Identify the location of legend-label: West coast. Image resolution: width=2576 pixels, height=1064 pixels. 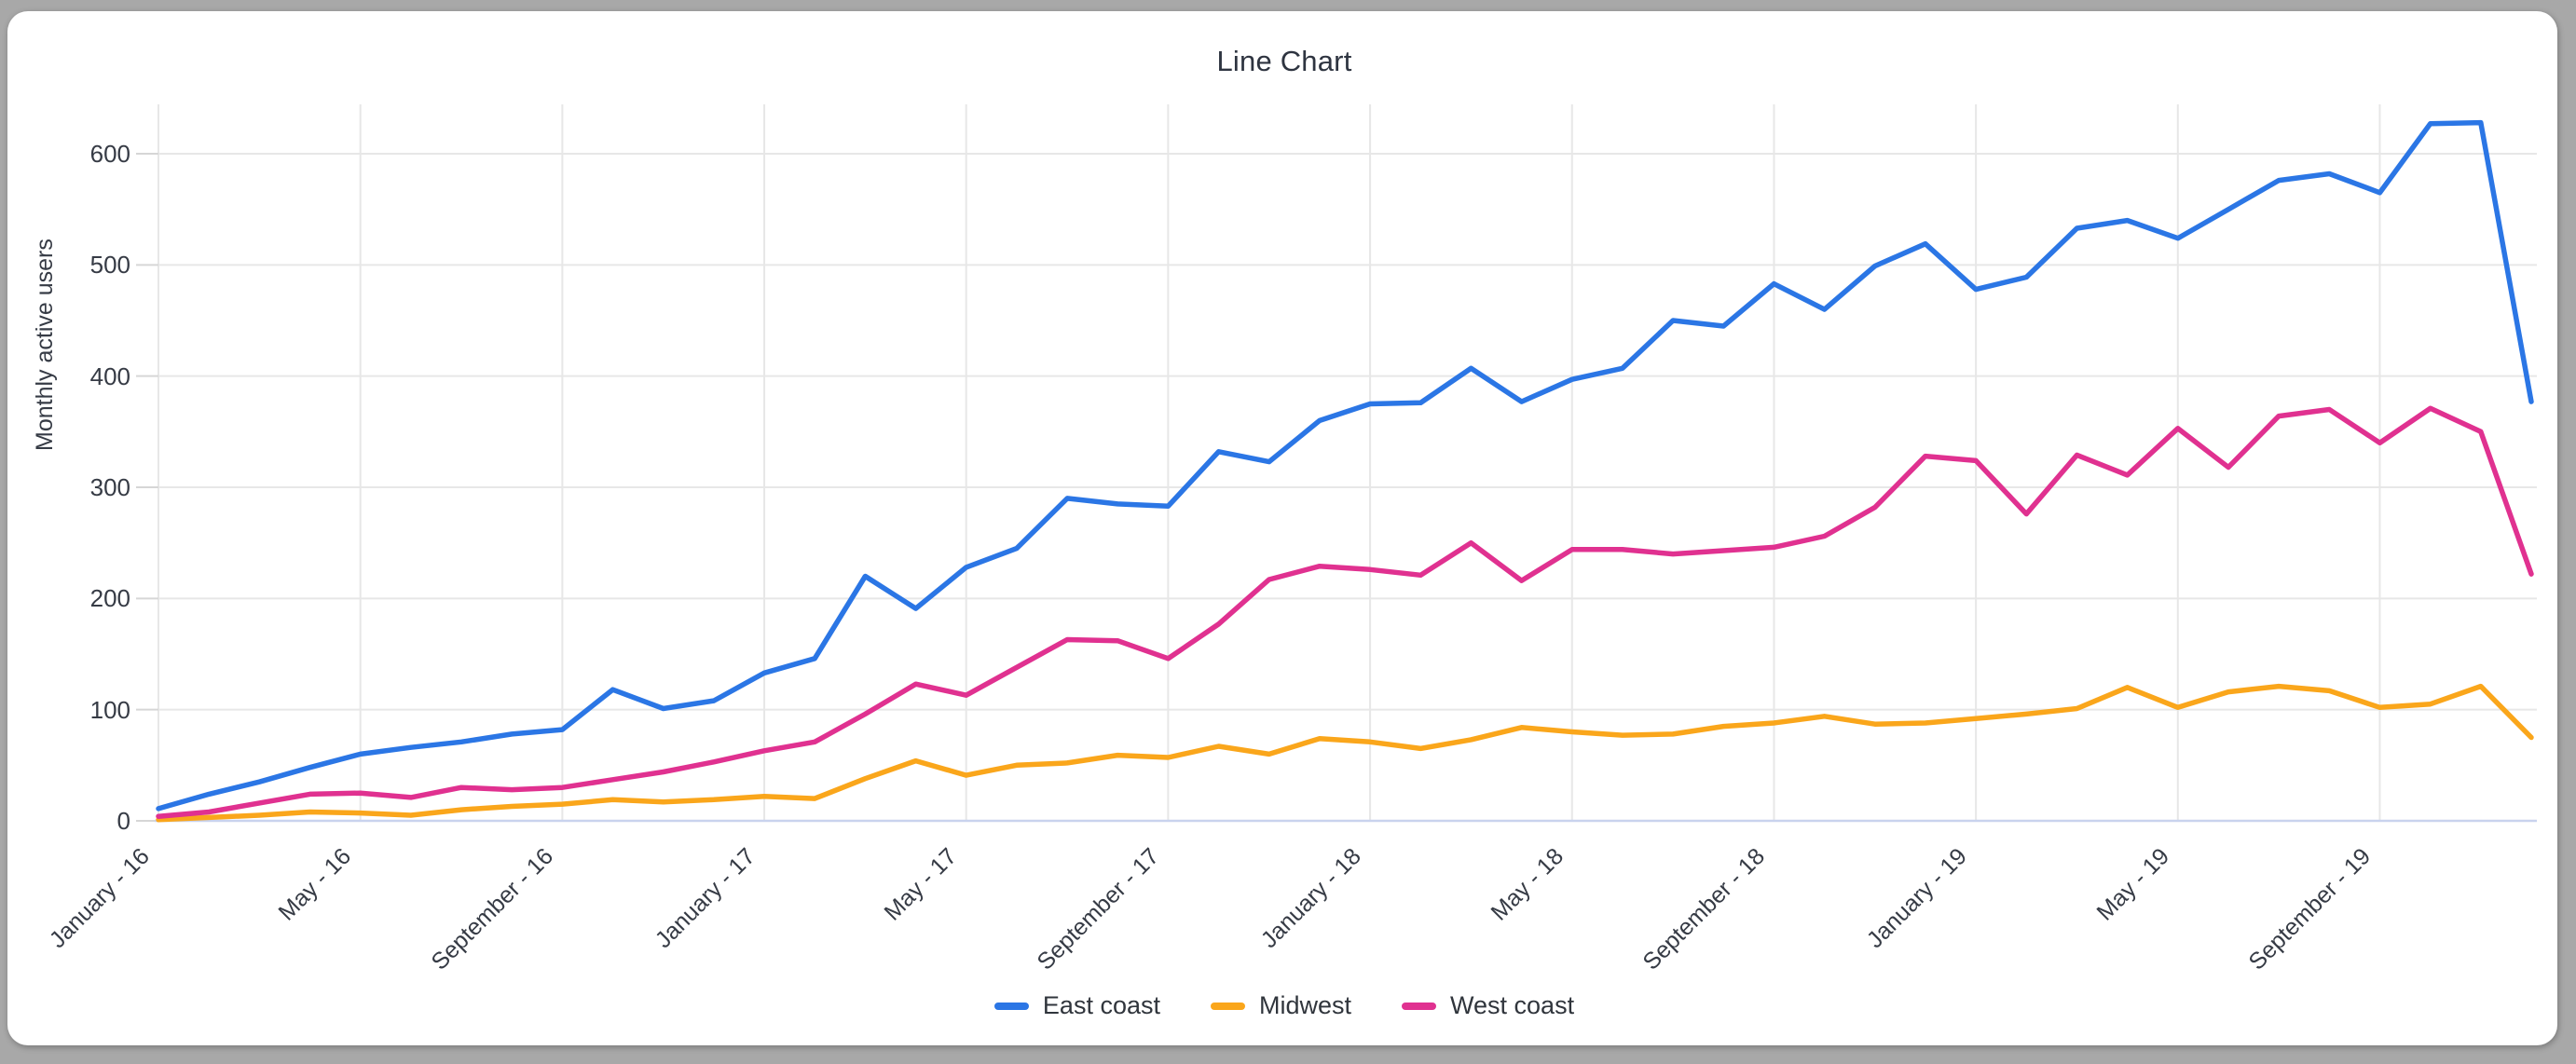
(1512, 1005).